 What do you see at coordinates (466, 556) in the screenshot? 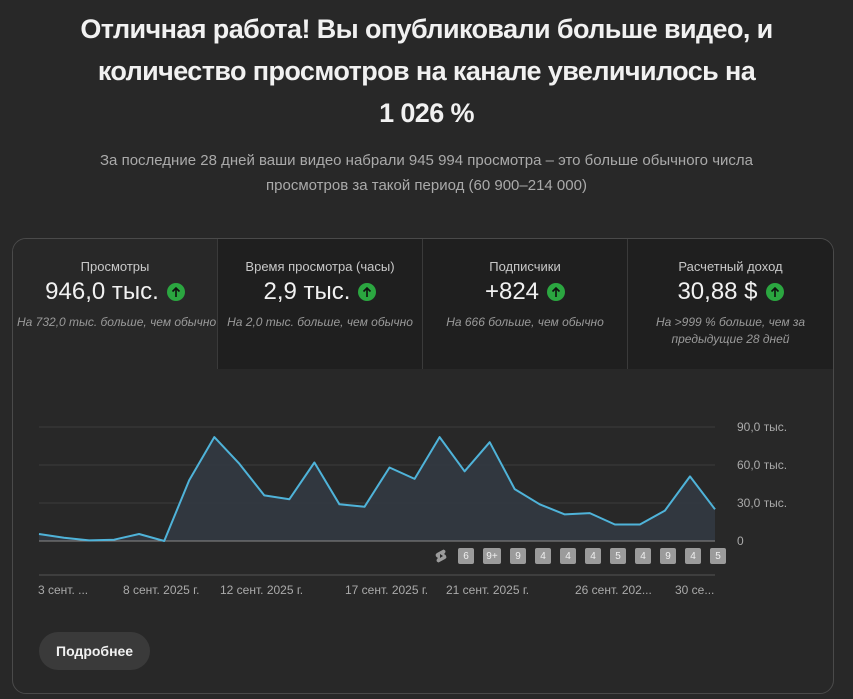
I see `upload-count-badge: 6` at bounding box center [466, 556].